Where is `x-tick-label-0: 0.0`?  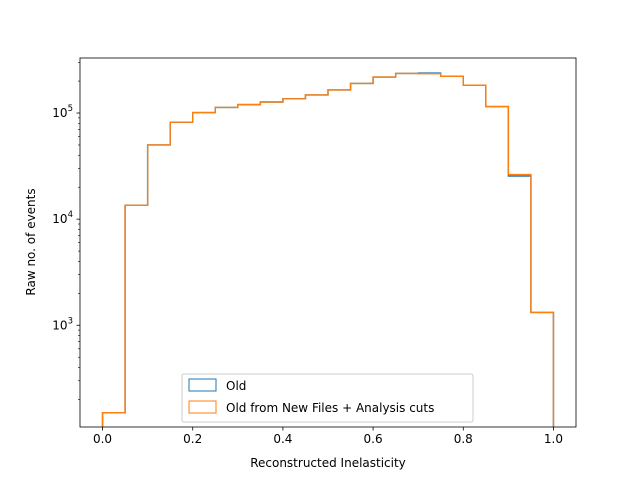
x-tick-label-0: 0.0 is located at coordinates (102, 439).